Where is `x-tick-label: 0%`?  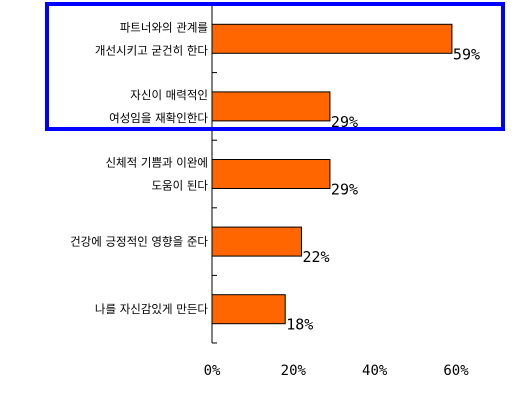
x-tick-label: 0% is located at coordinates (212, 371).